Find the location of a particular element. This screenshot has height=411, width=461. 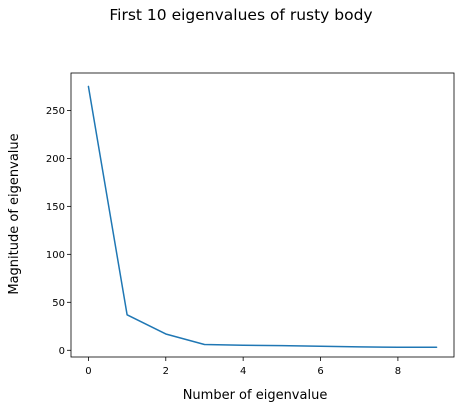

x-tick-label: 2 is located at coordinates (166, 371).